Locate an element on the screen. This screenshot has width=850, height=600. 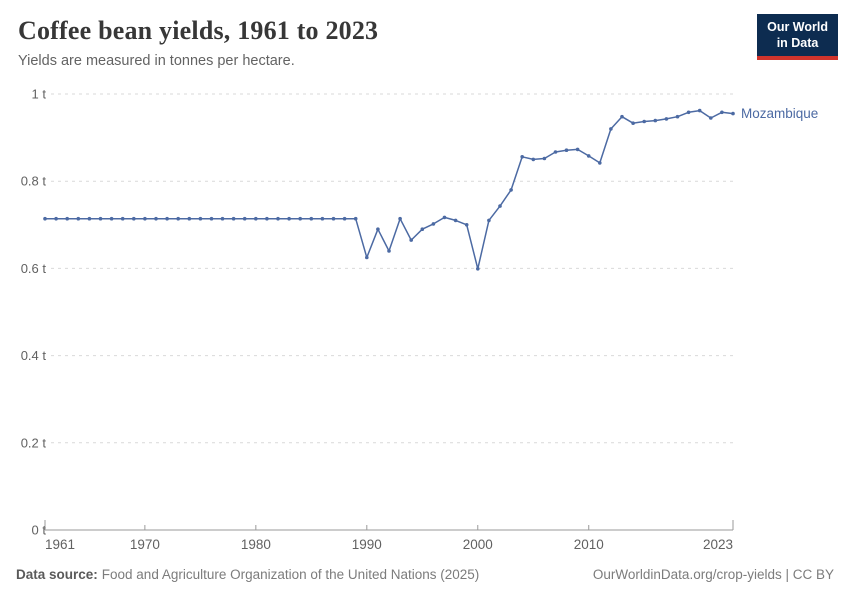
owid-logo-line2: in Data is located at coordinates (797, 43).